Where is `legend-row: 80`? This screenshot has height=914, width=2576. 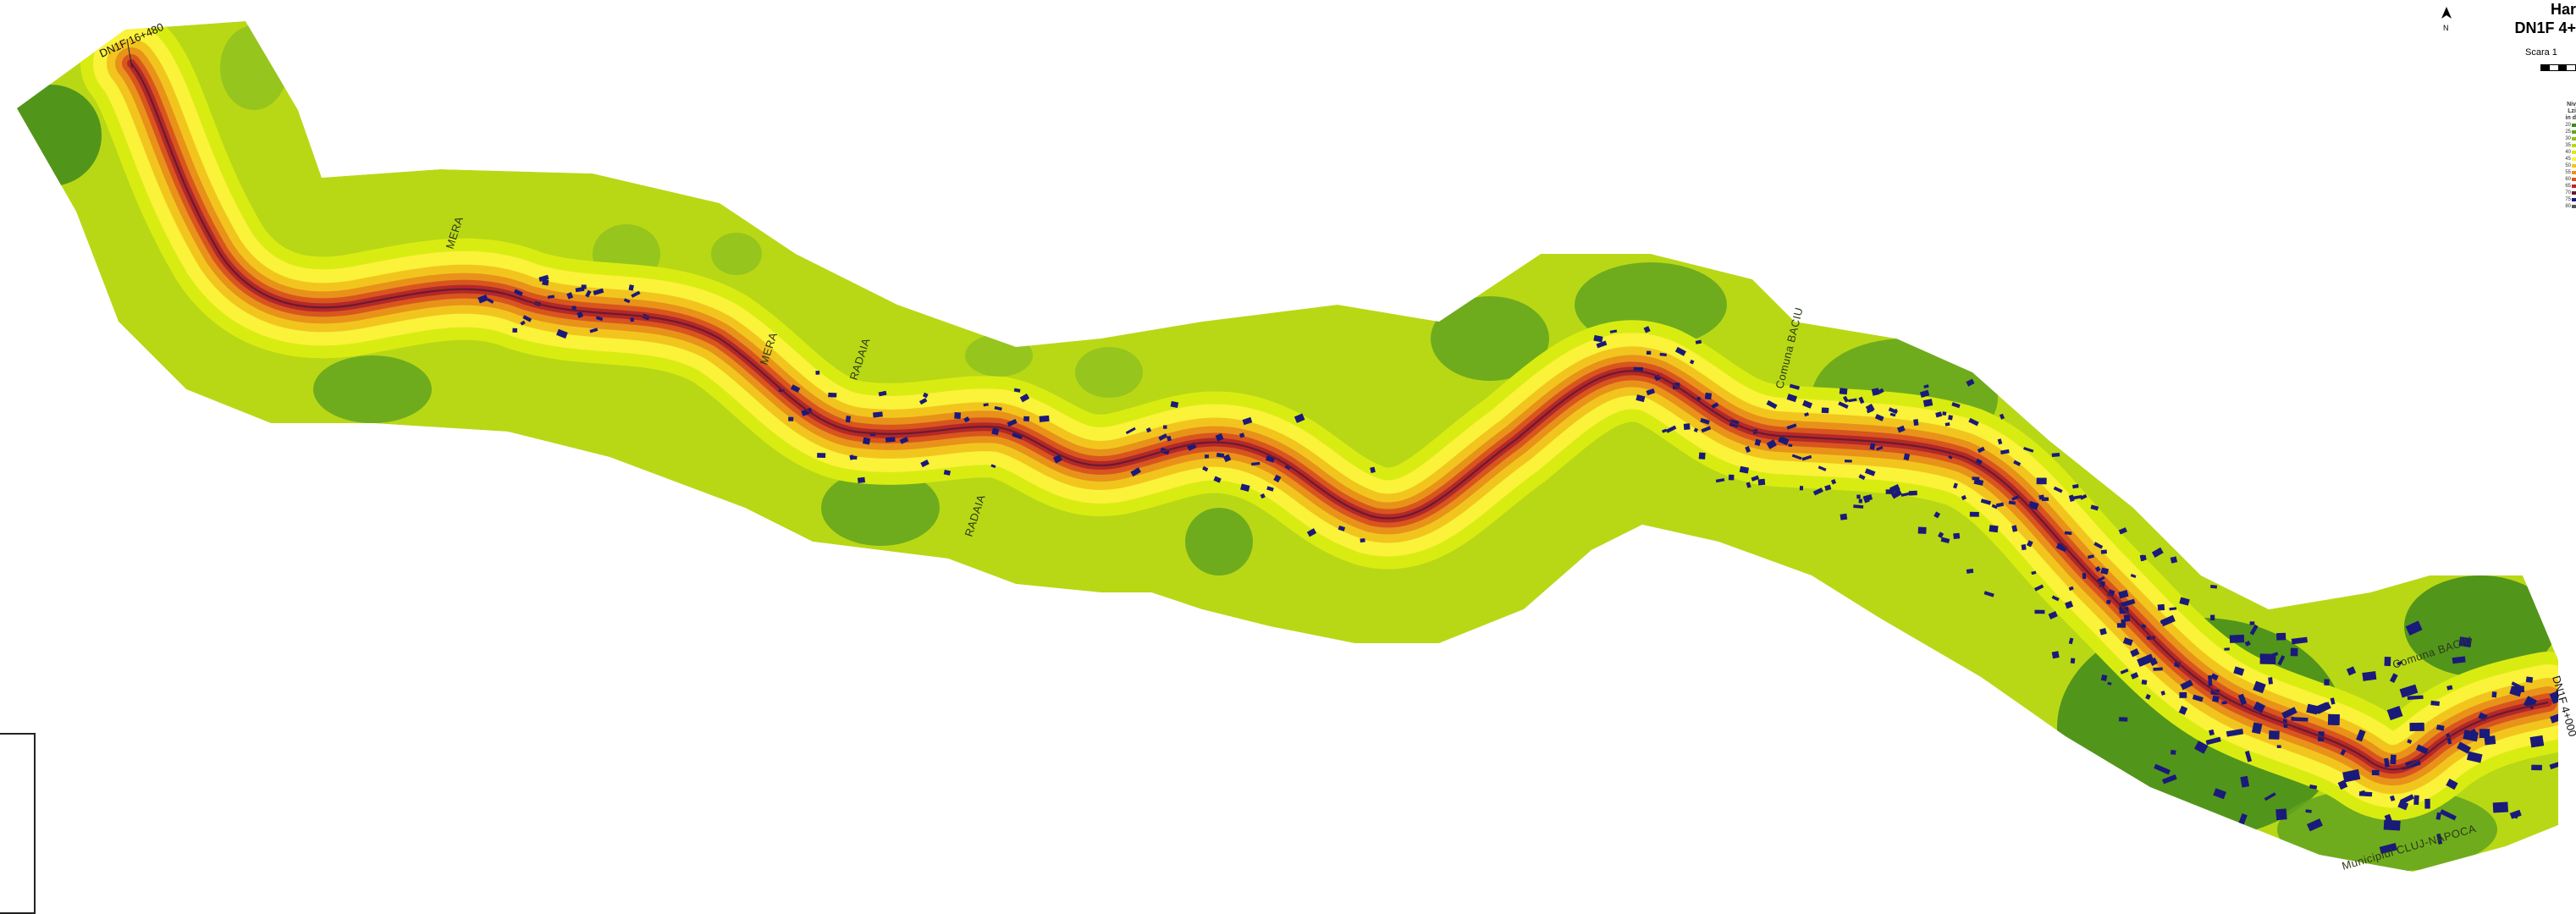
legend-row: 80 is located at coordinates (2566, 206).